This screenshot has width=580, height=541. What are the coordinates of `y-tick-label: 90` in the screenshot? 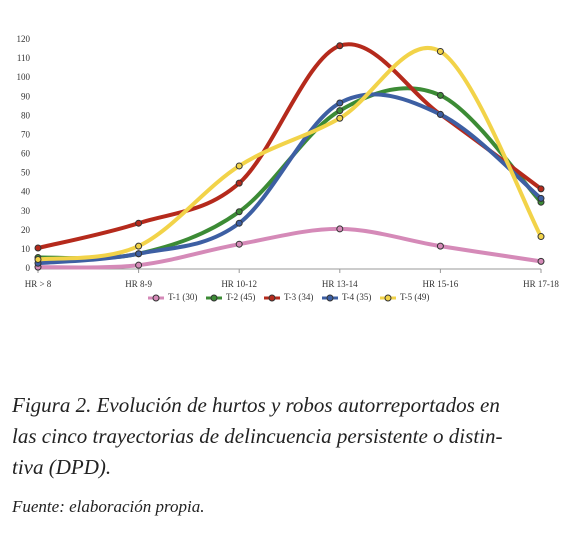 It's located at (26, 96).